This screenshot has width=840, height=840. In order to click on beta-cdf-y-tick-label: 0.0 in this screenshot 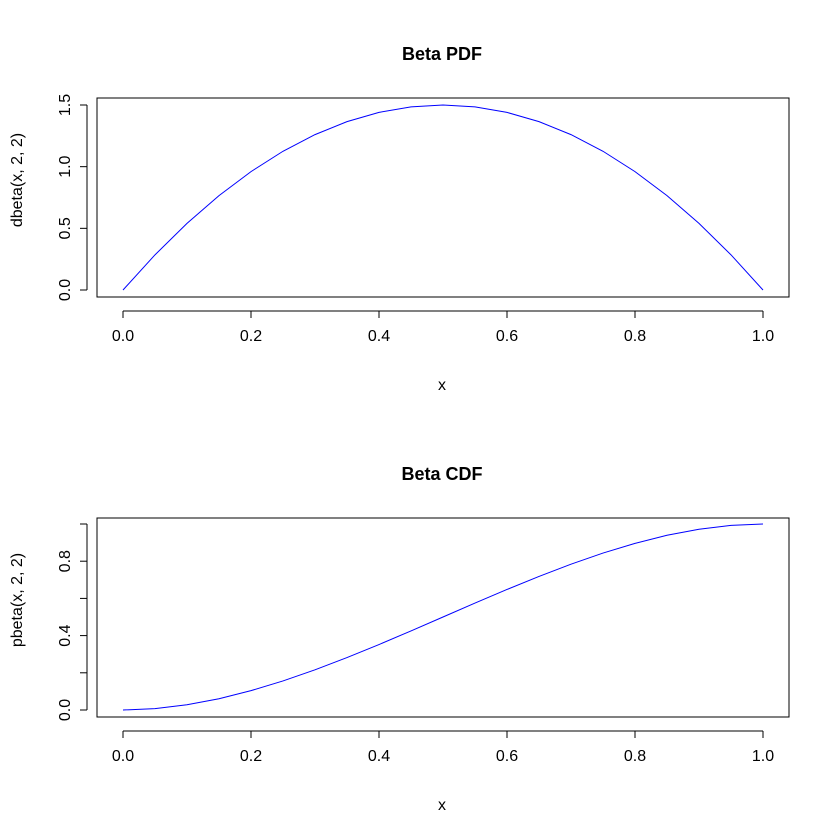, I will do `click(65, 710)`.